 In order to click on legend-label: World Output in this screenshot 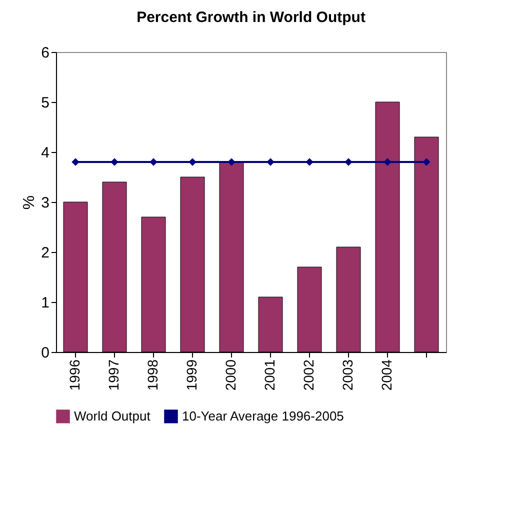, I will do `click(112, 416)`.